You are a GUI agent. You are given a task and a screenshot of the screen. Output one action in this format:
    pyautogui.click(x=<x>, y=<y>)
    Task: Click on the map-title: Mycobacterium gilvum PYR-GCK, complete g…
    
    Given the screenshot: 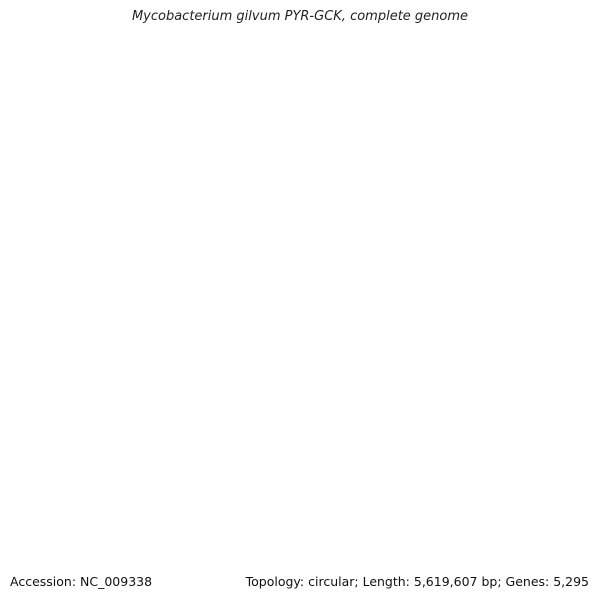 What is the action you would take?
    pyautogui.click(x=300, y=16)
    